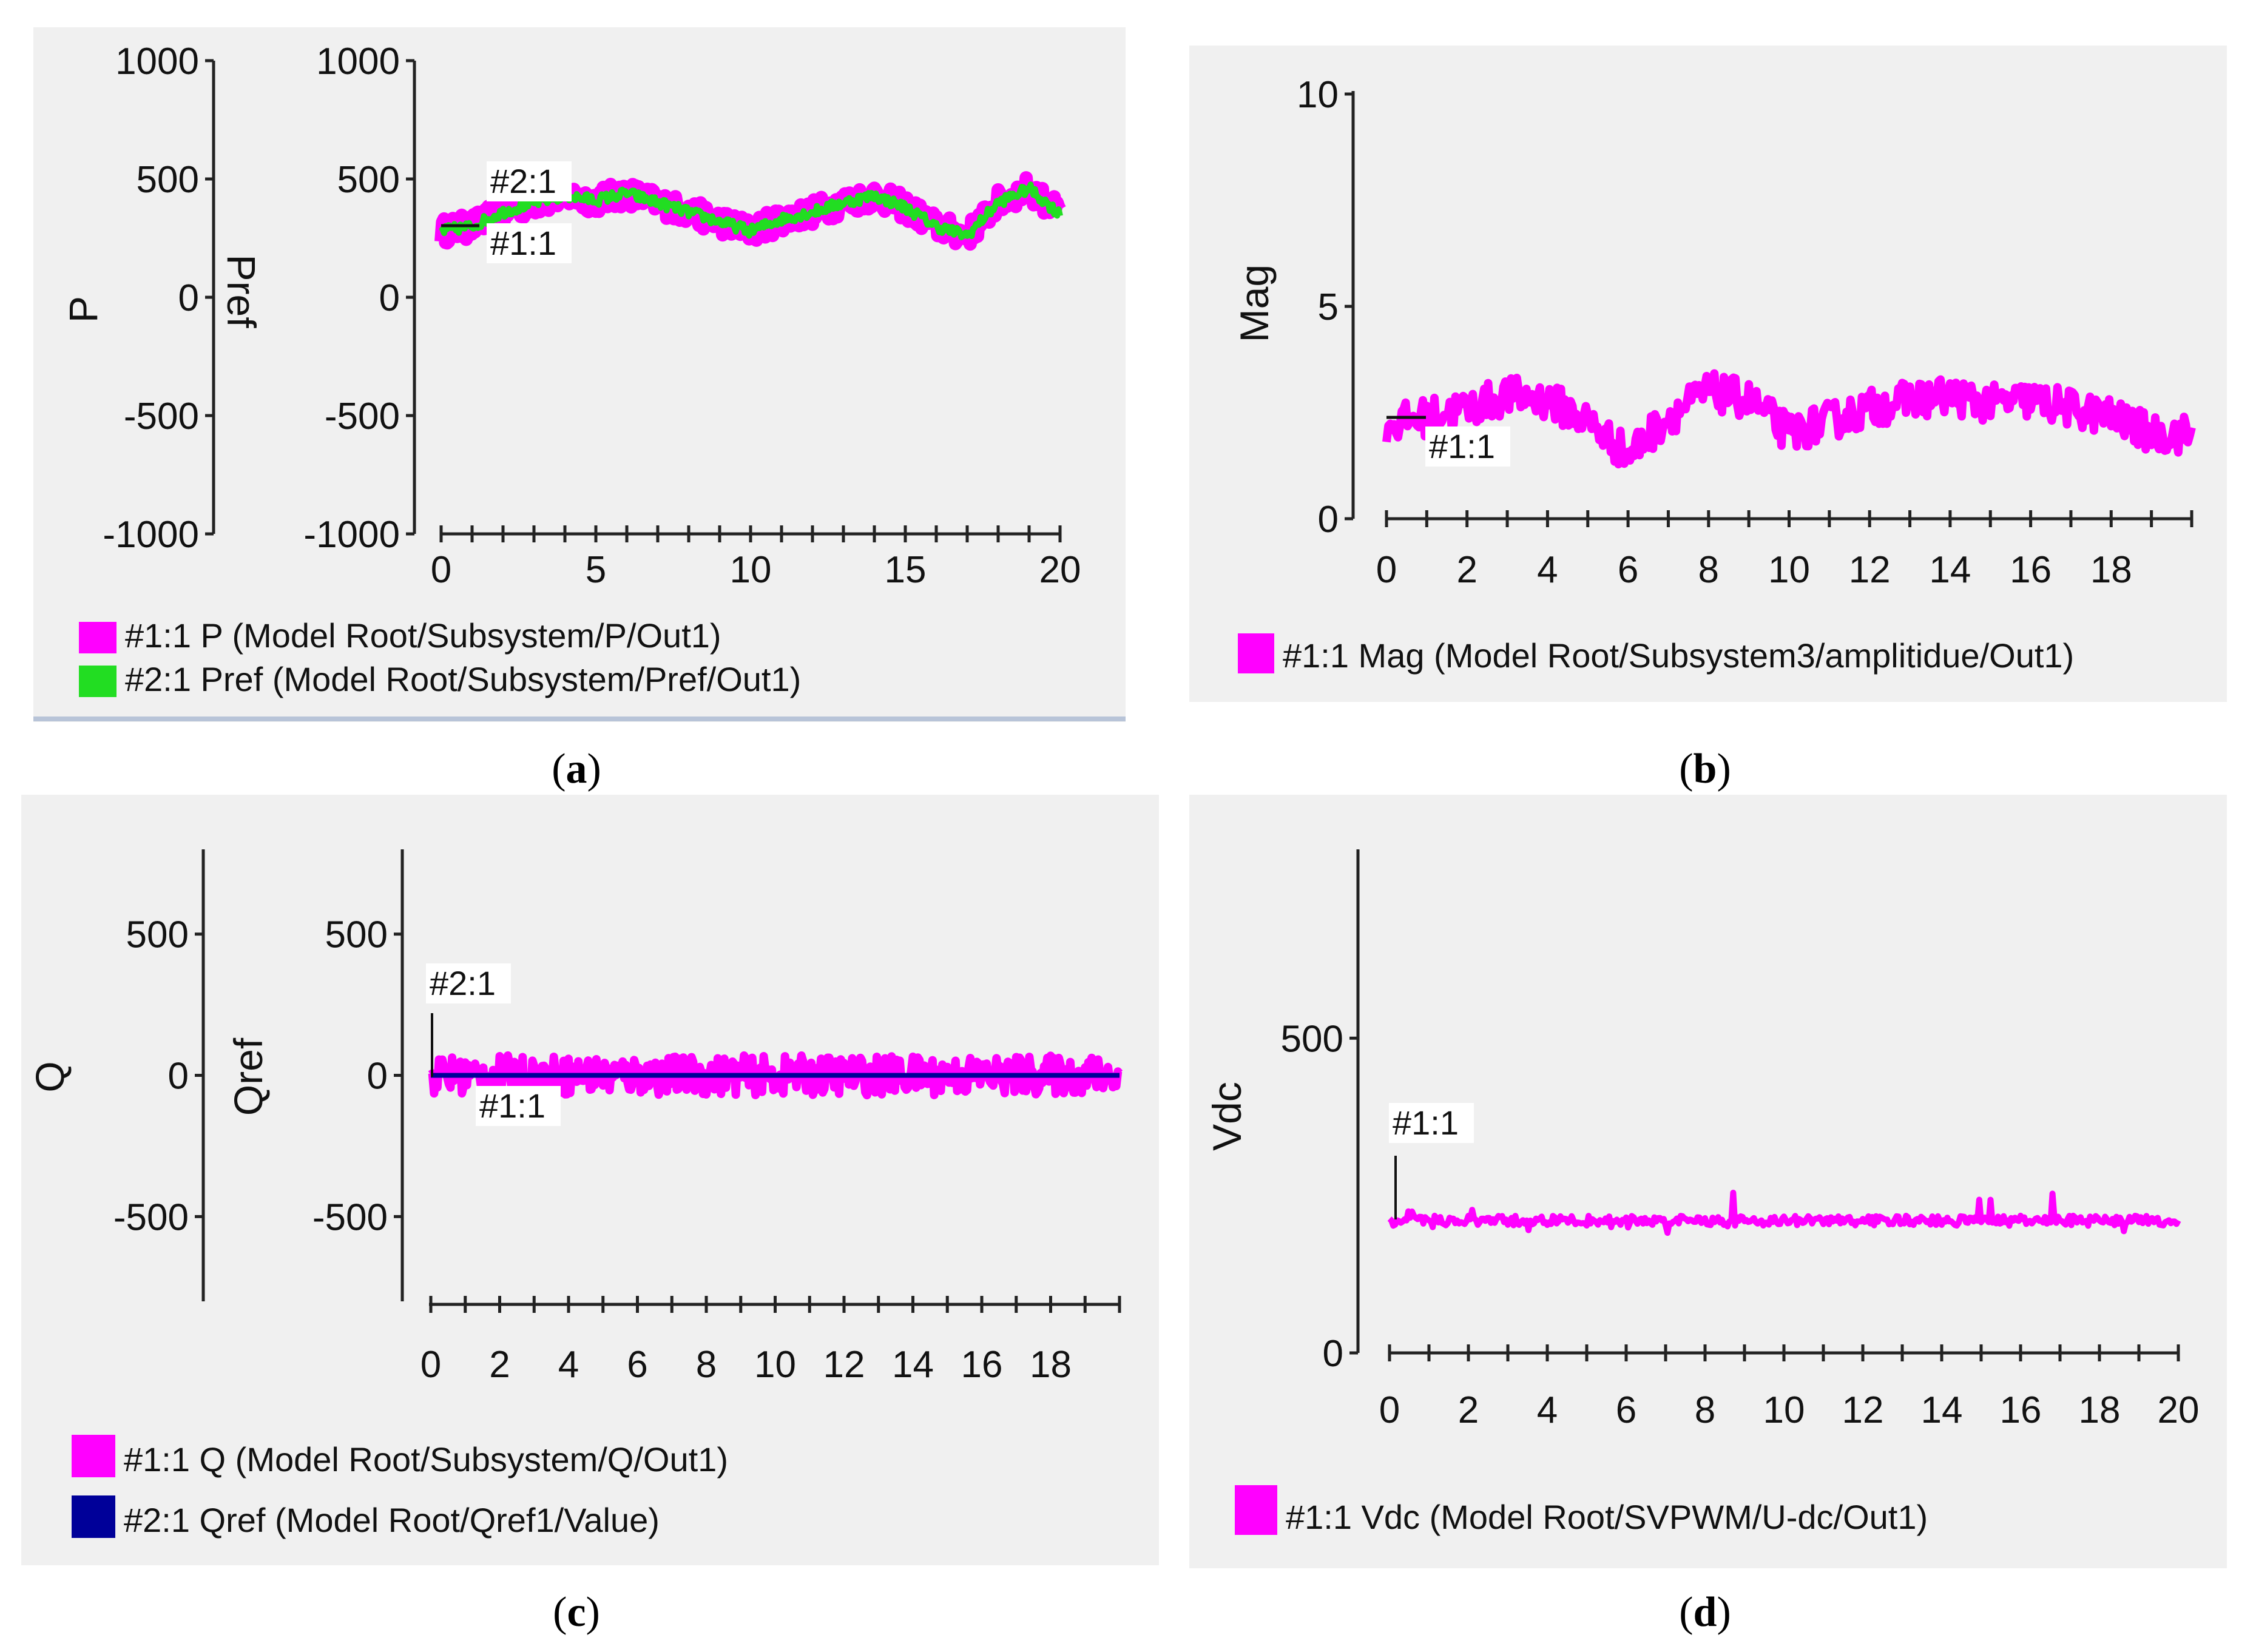 Image resolution: width=2256 pixels, height=1652 pixels. I want to click on tag-pref: #2:1, so click(523, 181).